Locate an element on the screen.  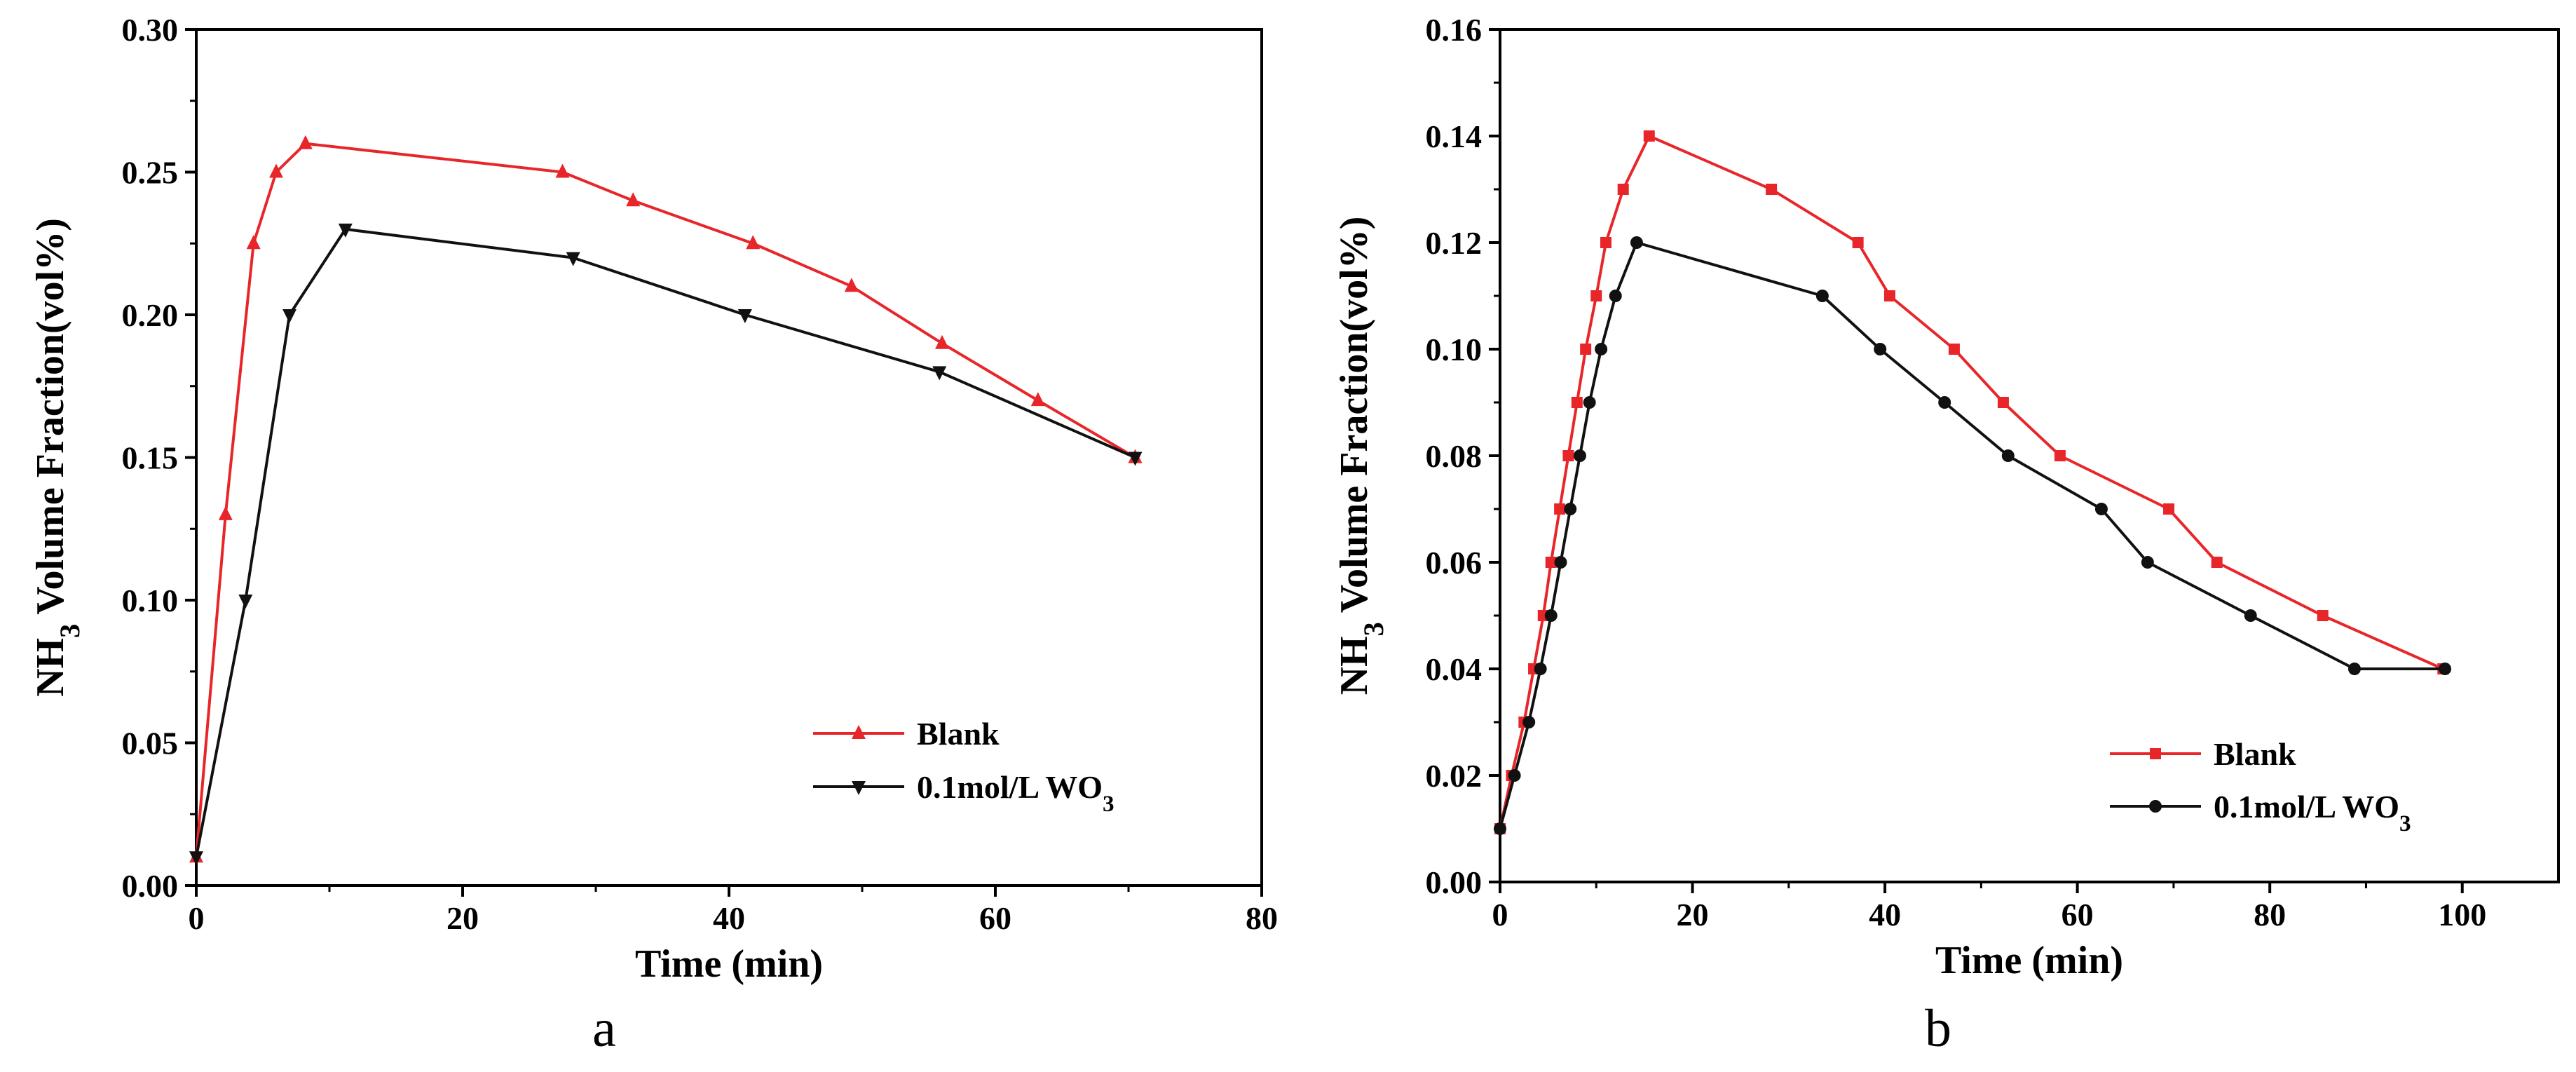
panel-label: b is located at coordinates (1938, 1028).